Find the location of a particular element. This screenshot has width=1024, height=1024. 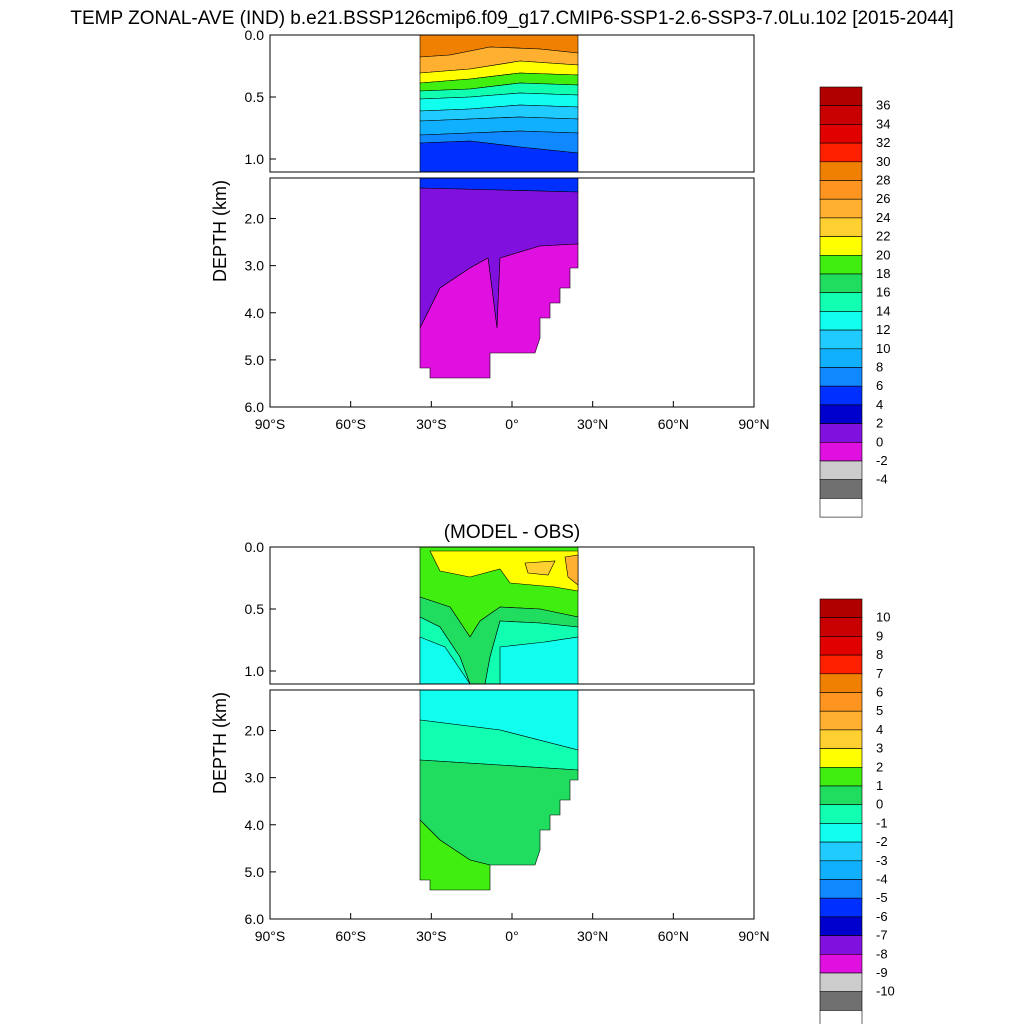

colorbar-label: -8 is located at coordinates (882, 953).